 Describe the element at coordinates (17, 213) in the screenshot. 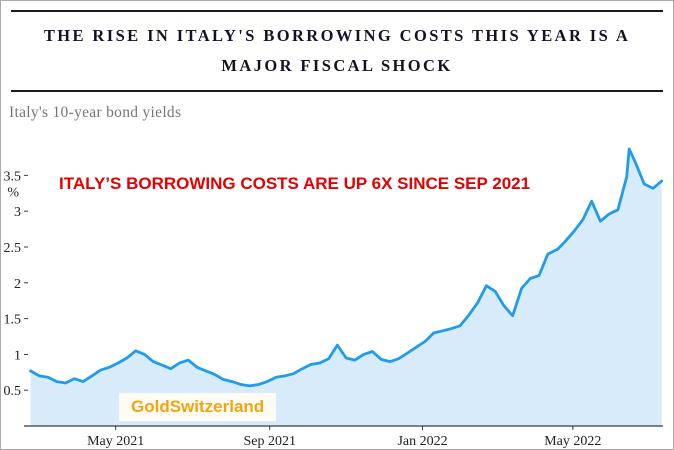

I see `svg-text: 3` at that location.